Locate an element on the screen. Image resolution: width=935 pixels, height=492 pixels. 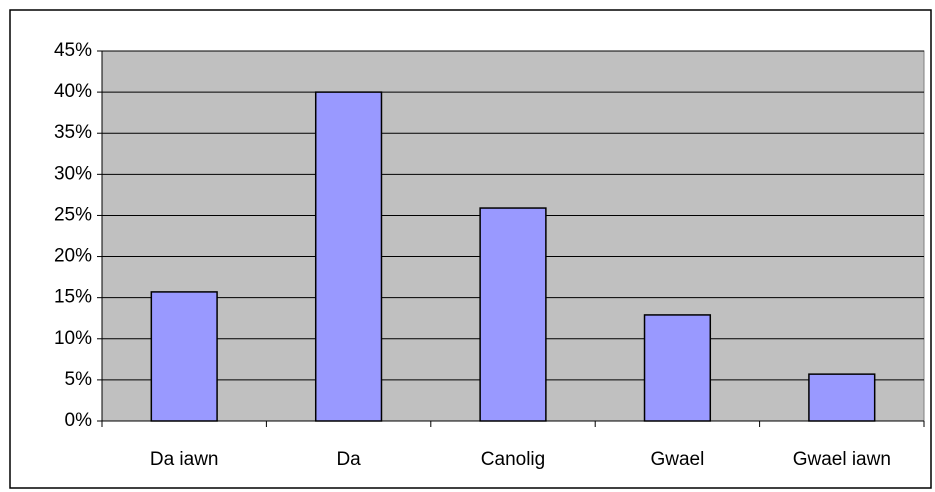
y-tick-label: 30% is located at coordinates (73, 173).